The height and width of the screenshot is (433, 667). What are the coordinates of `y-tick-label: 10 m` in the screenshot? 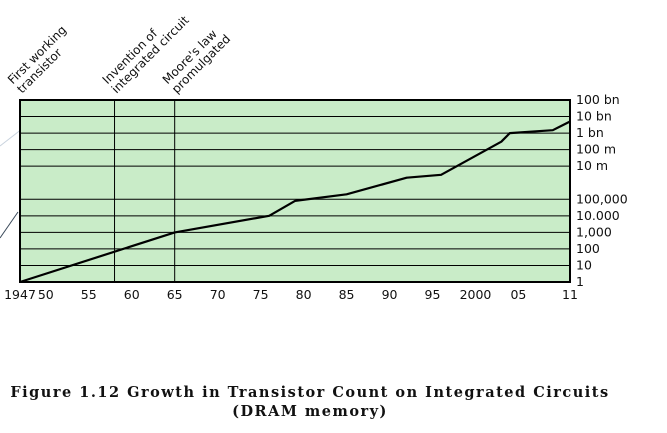 It's located at (592, 165).